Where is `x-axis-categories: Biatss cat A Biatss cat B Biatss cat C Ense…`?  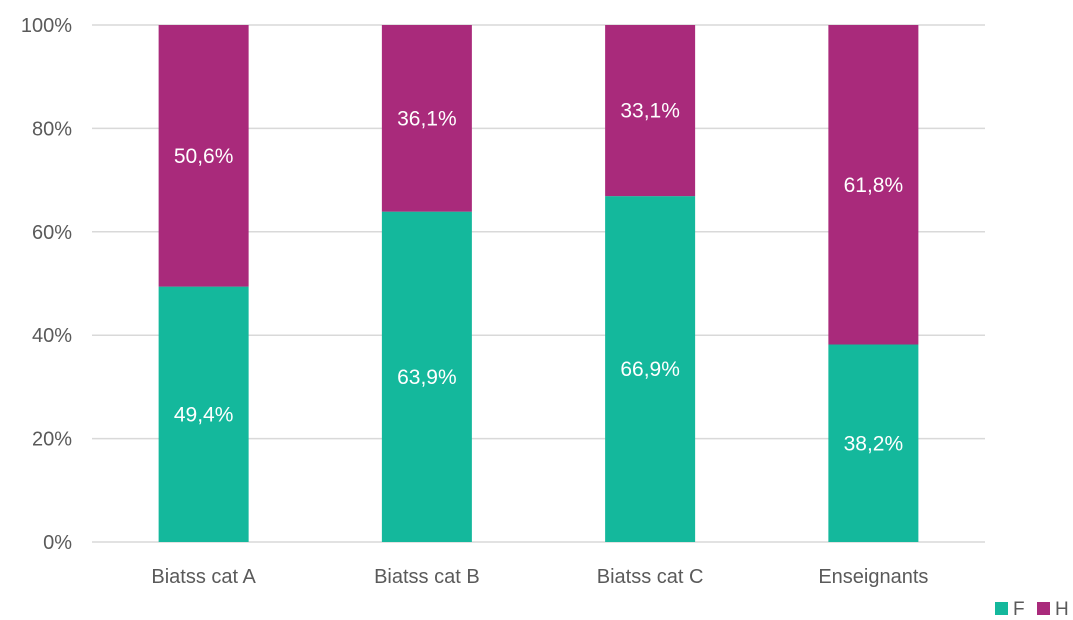 x-axis-categories: Biatss cat A Biatss cat B Biatss cat C Ense… is located at coordinates (539, 577).